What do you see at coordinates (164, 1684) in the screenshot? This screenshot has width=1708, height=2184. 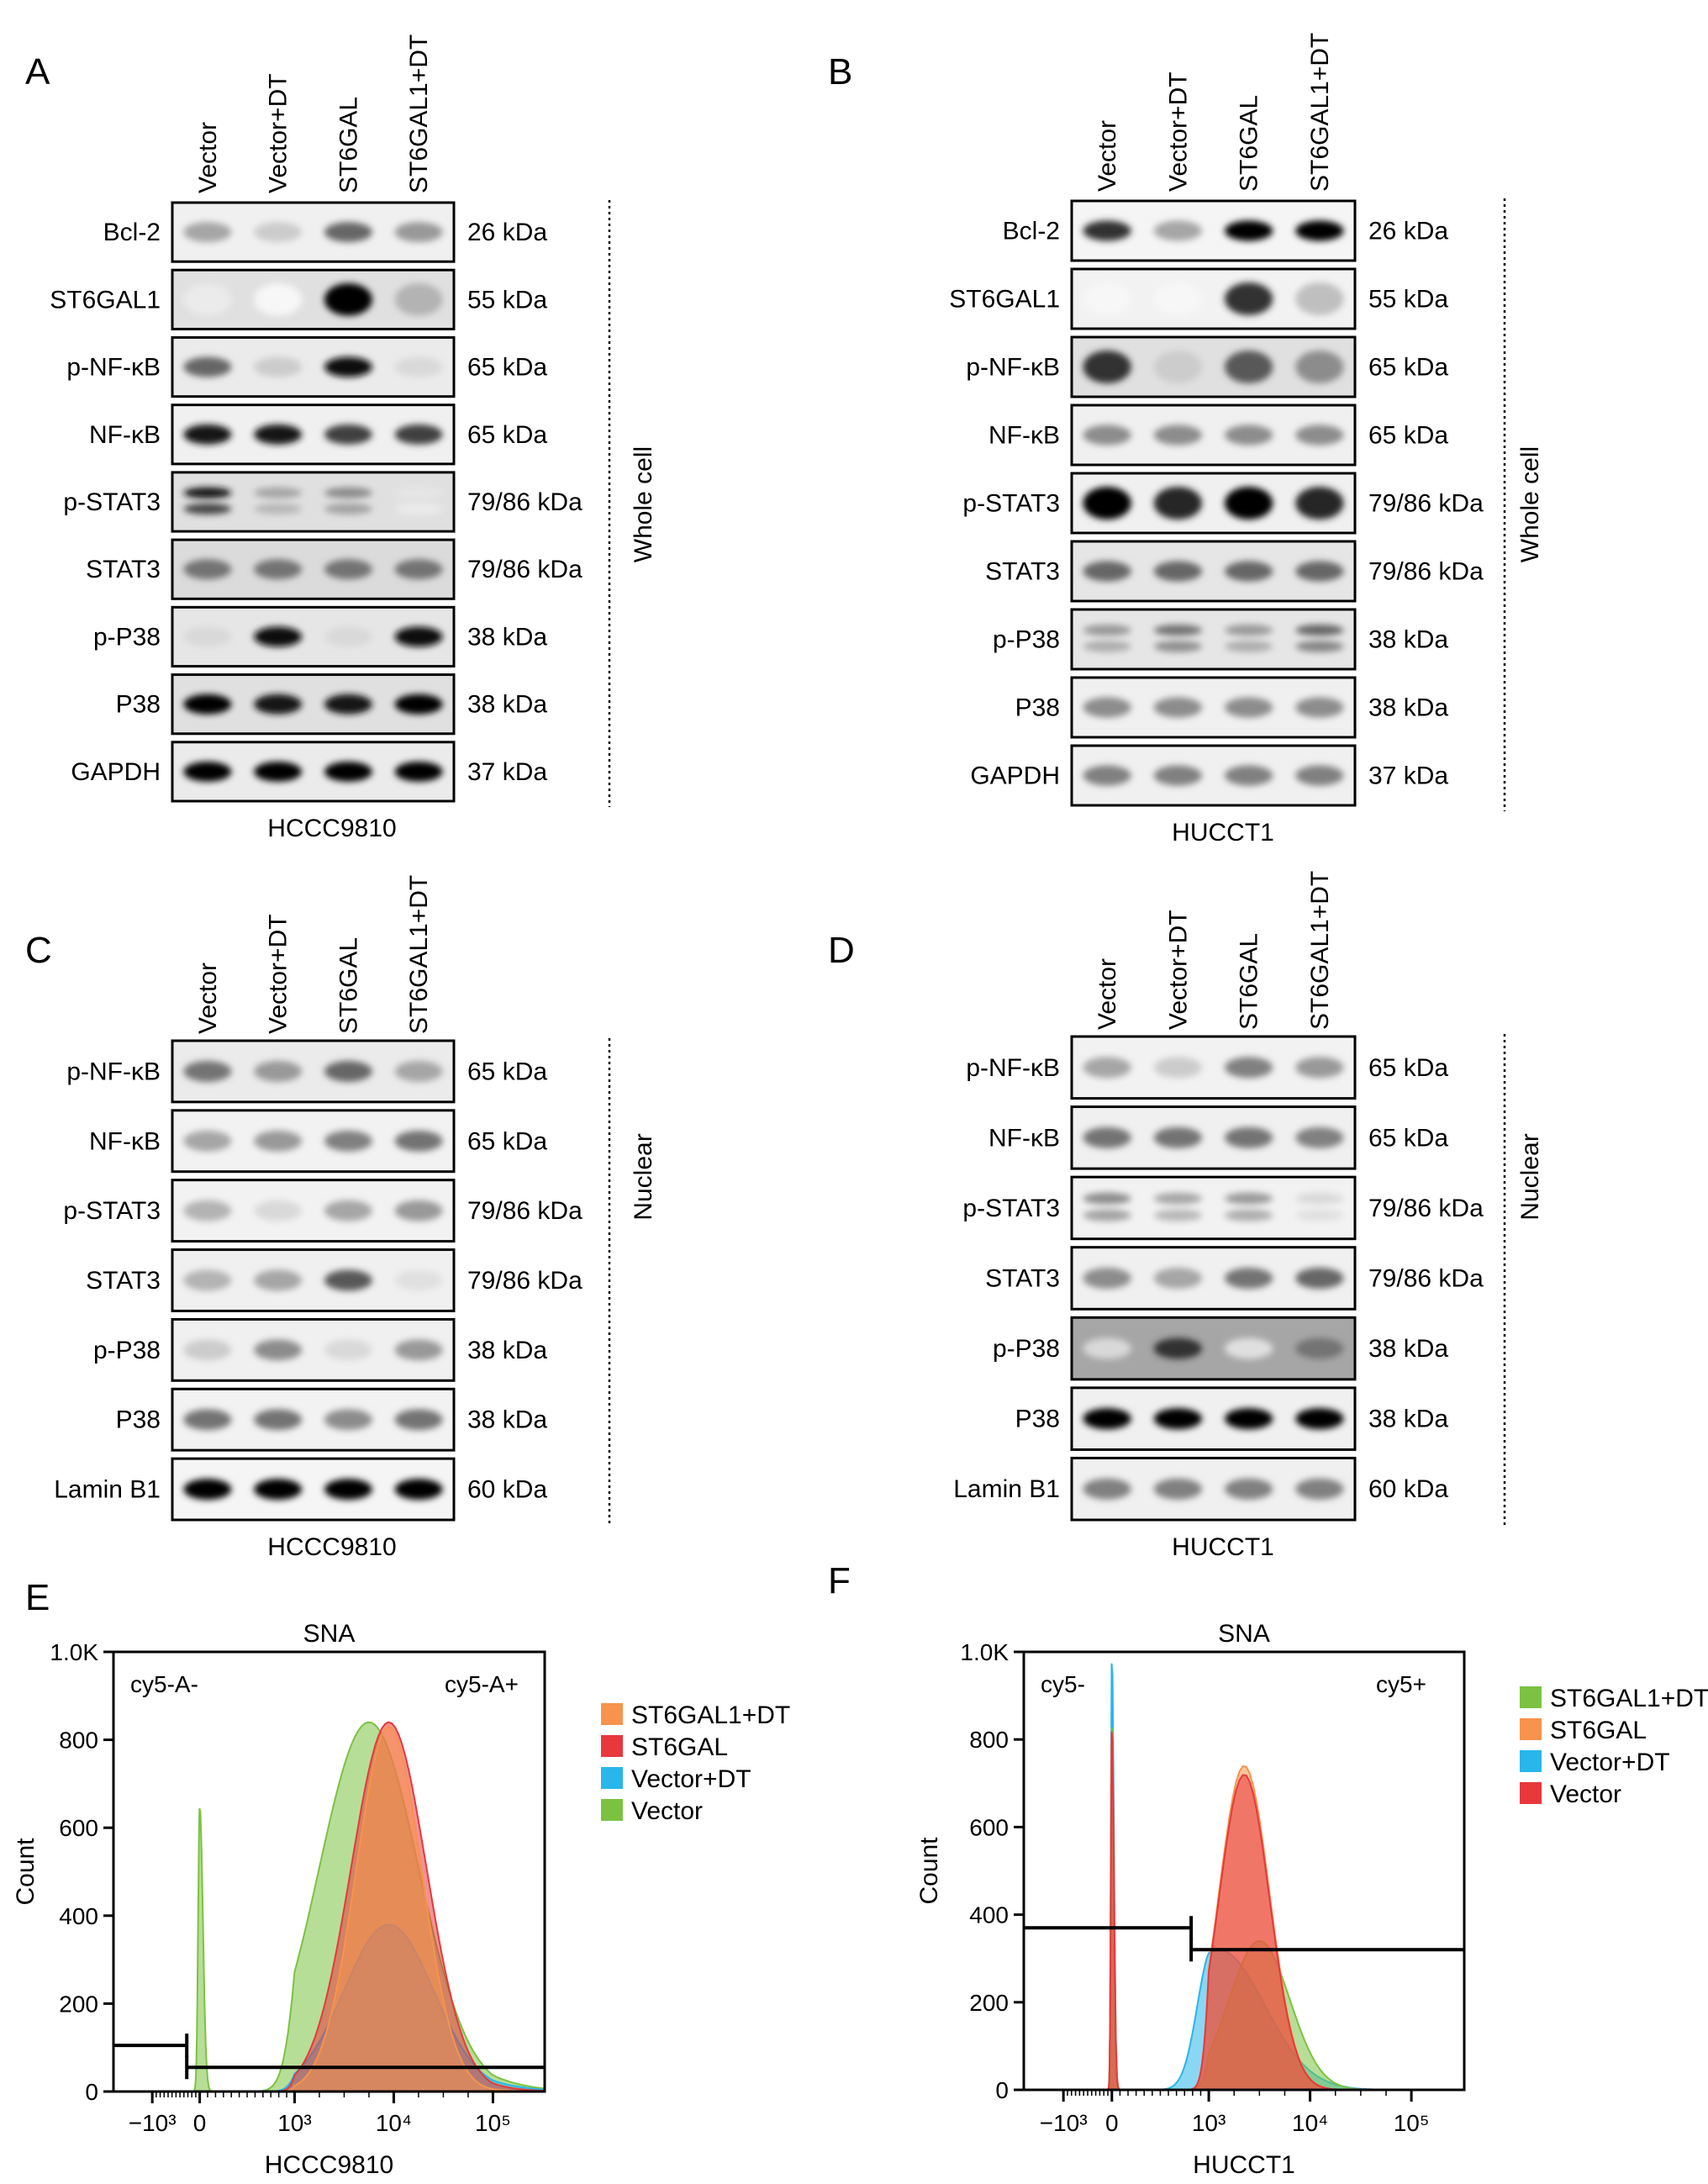 I see `gate-label-negative: cy5-A-` at bounding box center [164, 1684].